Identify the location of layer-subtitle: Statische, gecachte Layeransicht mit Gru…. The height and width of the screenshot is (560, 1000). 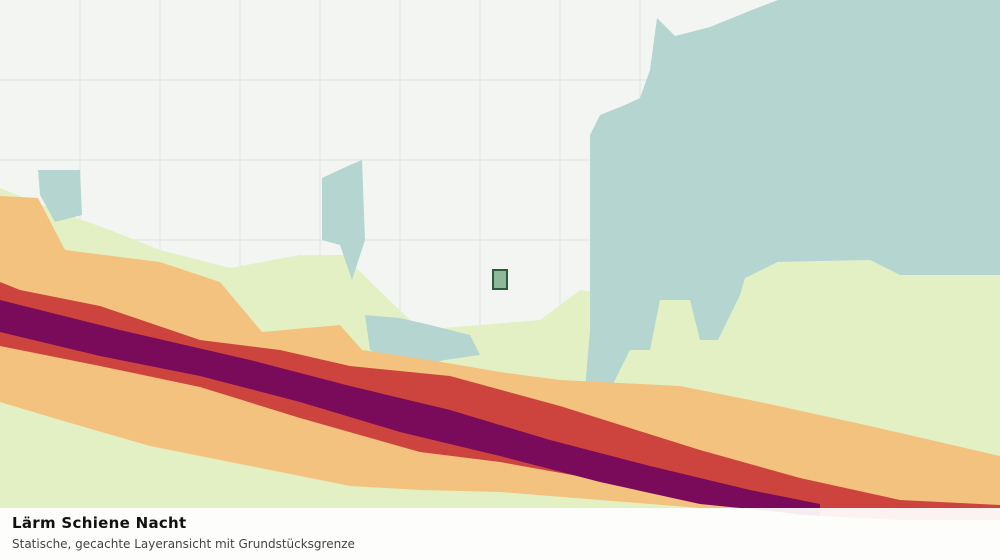
(183, 544).